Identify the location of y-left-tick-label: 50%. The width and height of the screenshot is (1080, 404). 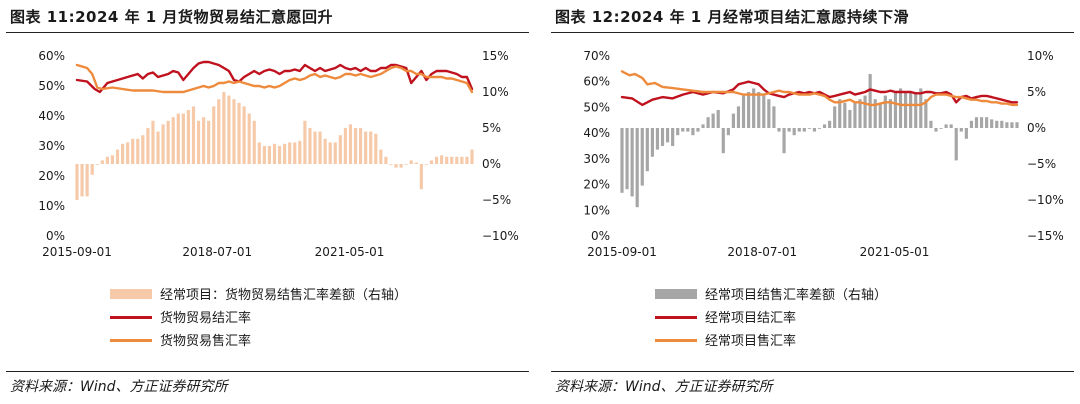
(596, 107).